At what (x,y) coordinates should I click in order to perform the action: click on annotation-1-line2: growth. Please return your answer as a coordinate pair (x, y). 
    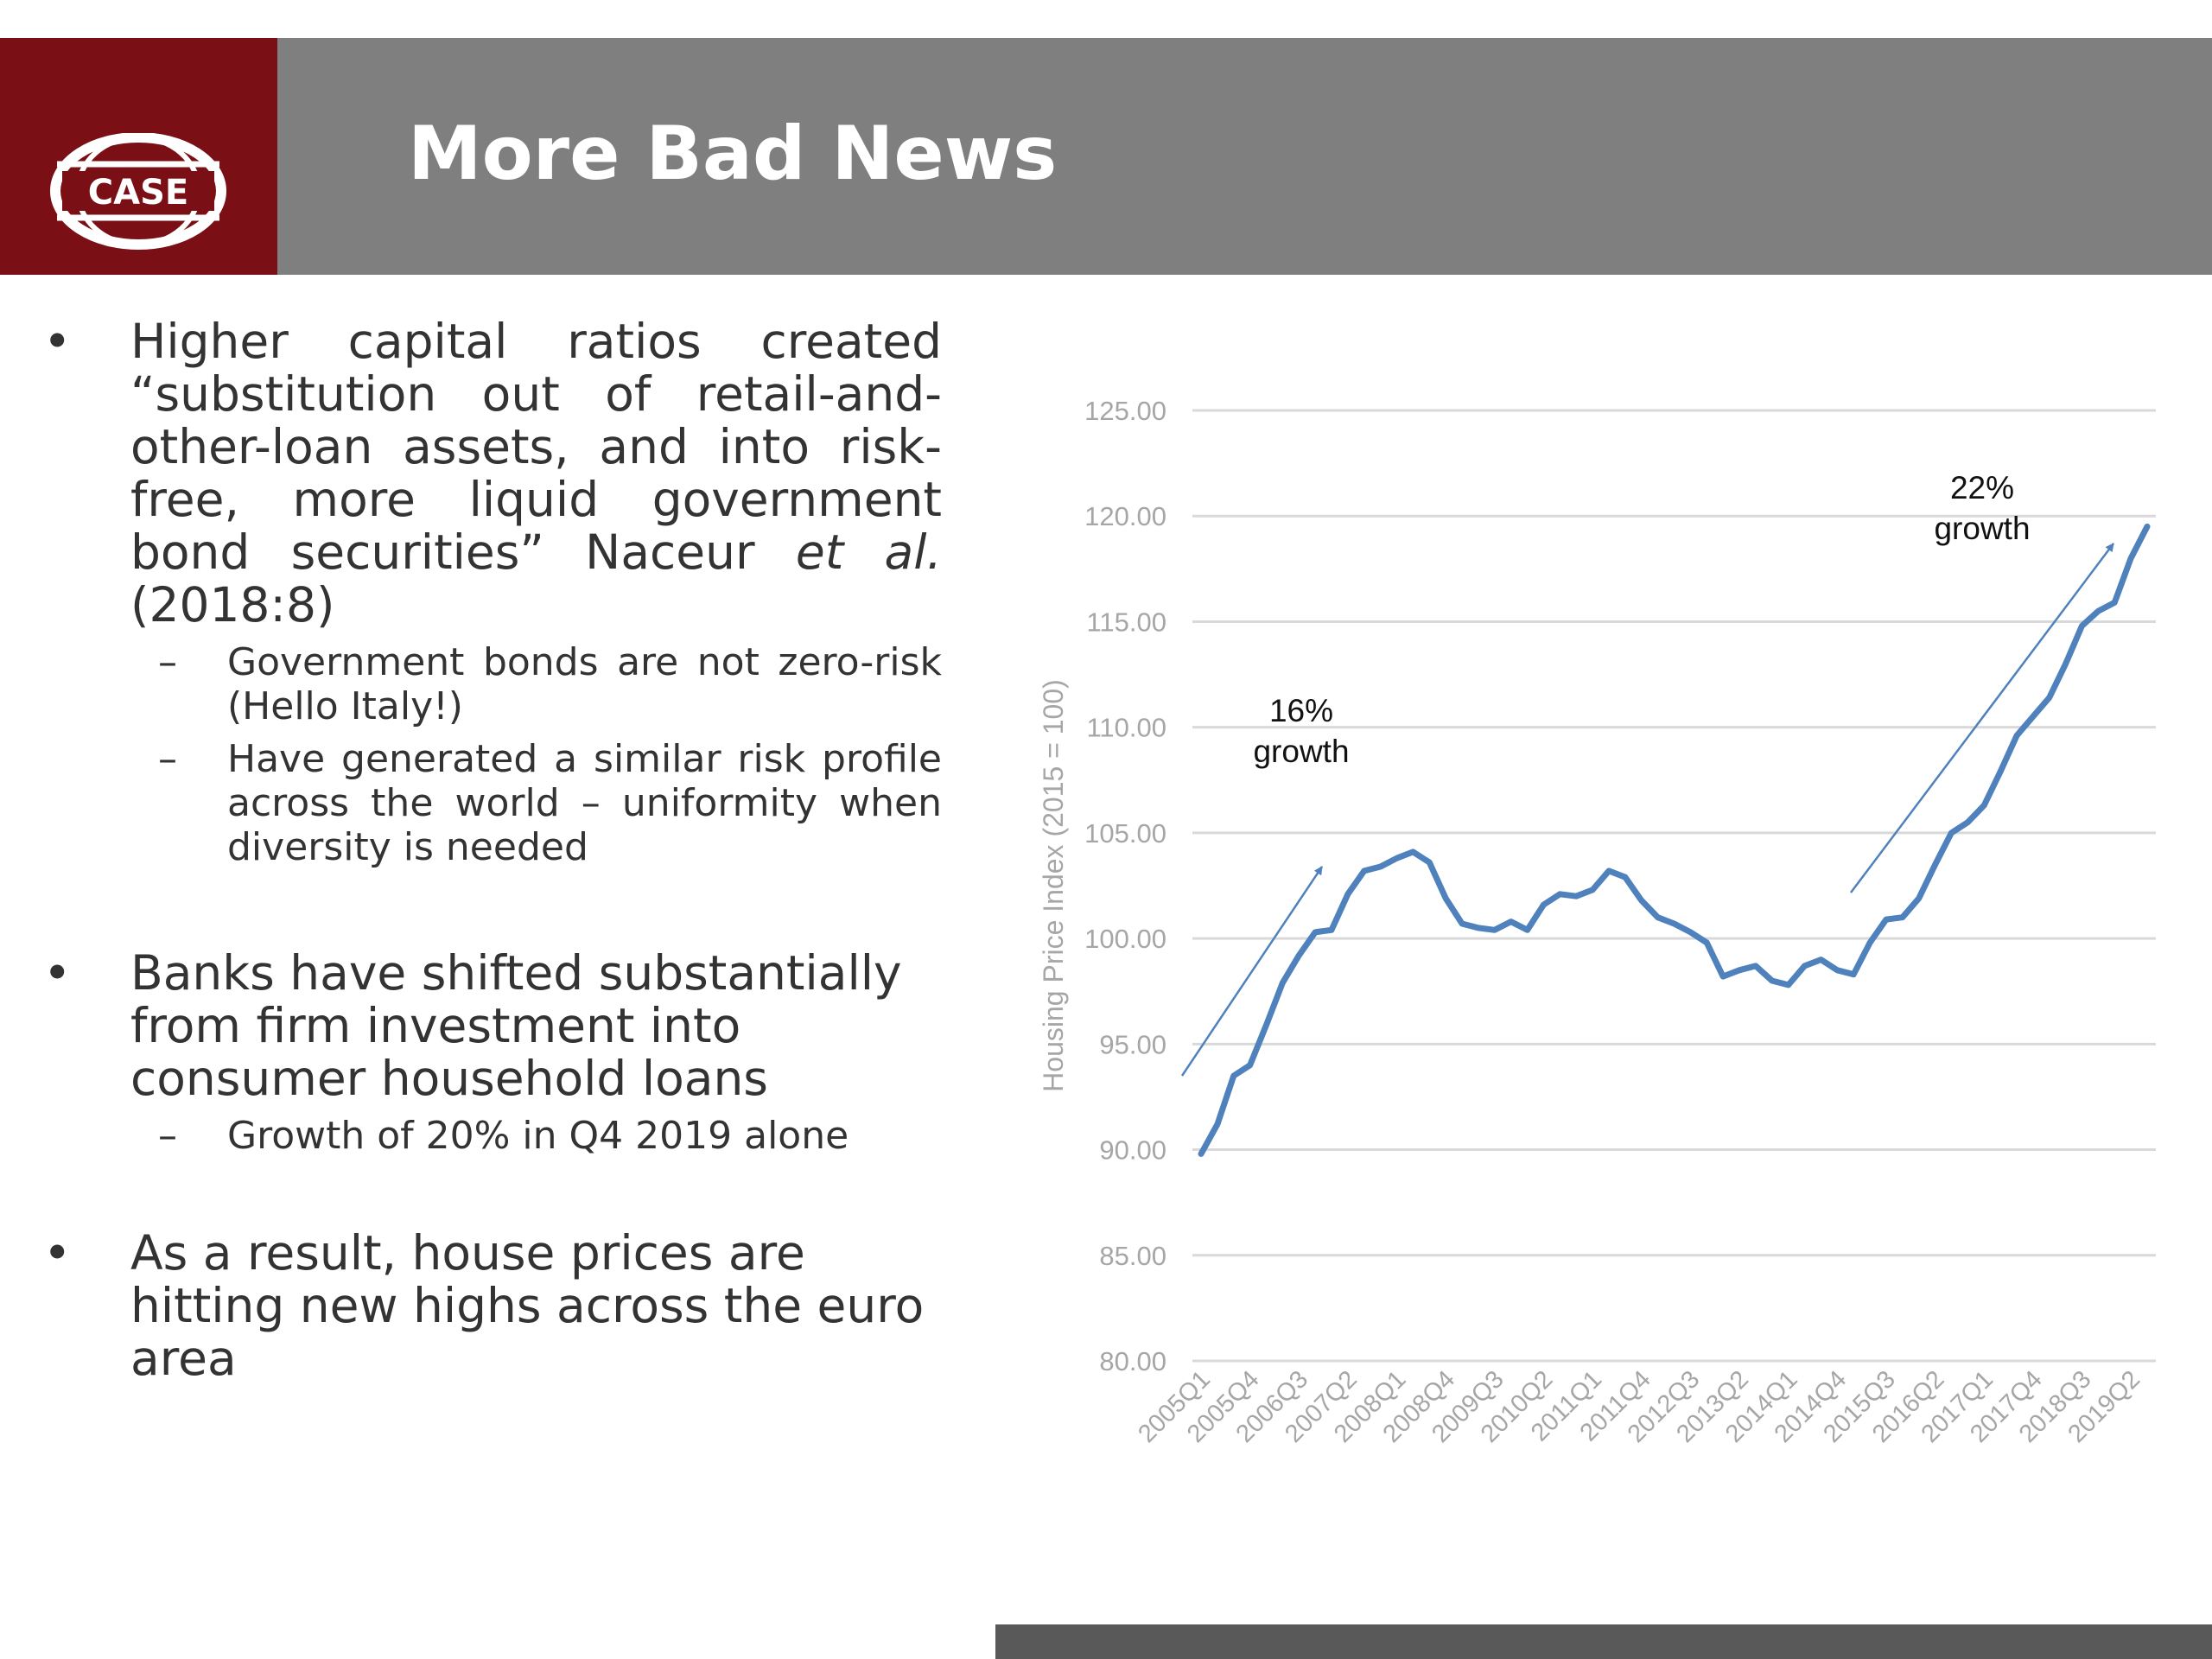
    Looking at the image, I should click on (1301, 751).